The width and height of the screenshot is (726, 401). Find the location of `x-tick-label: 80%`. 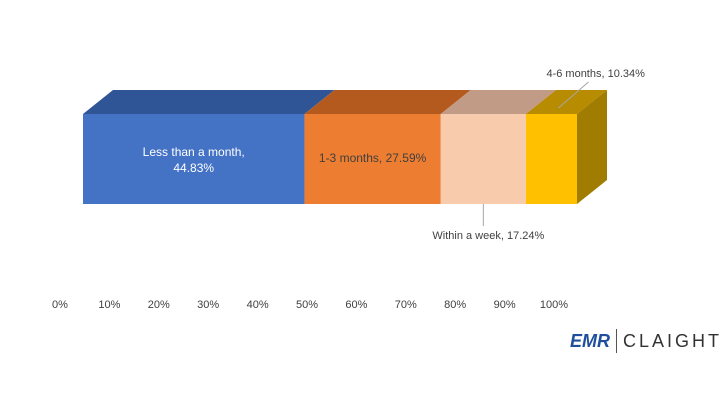

x-tick-label: 80% is located at coordinates (455, 305).